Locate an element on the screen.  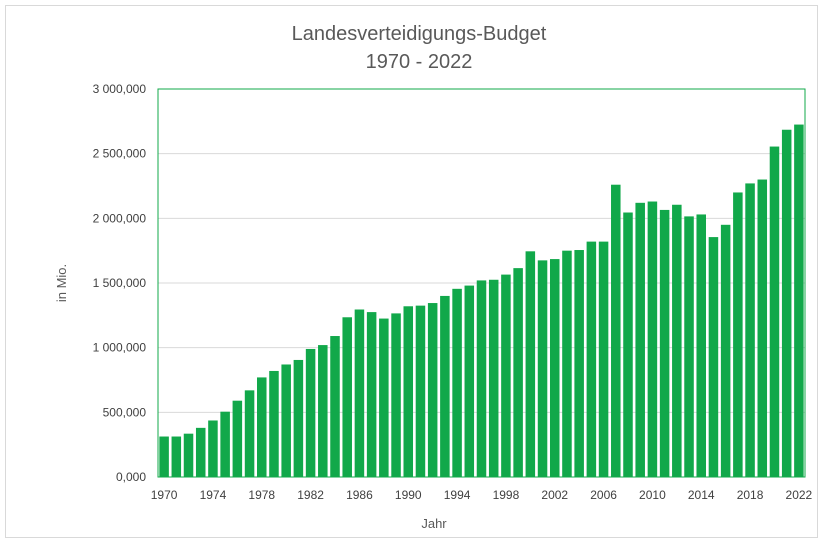
bar-1975 is located at coordinates (225, 444).